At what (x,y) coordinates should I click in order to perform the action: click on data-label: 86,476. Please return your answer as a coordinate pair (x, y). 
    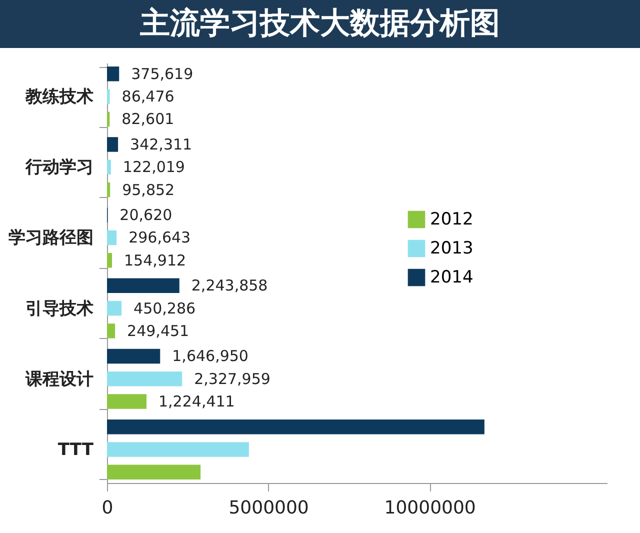
    Looking at the image, I should click on (148, 97).